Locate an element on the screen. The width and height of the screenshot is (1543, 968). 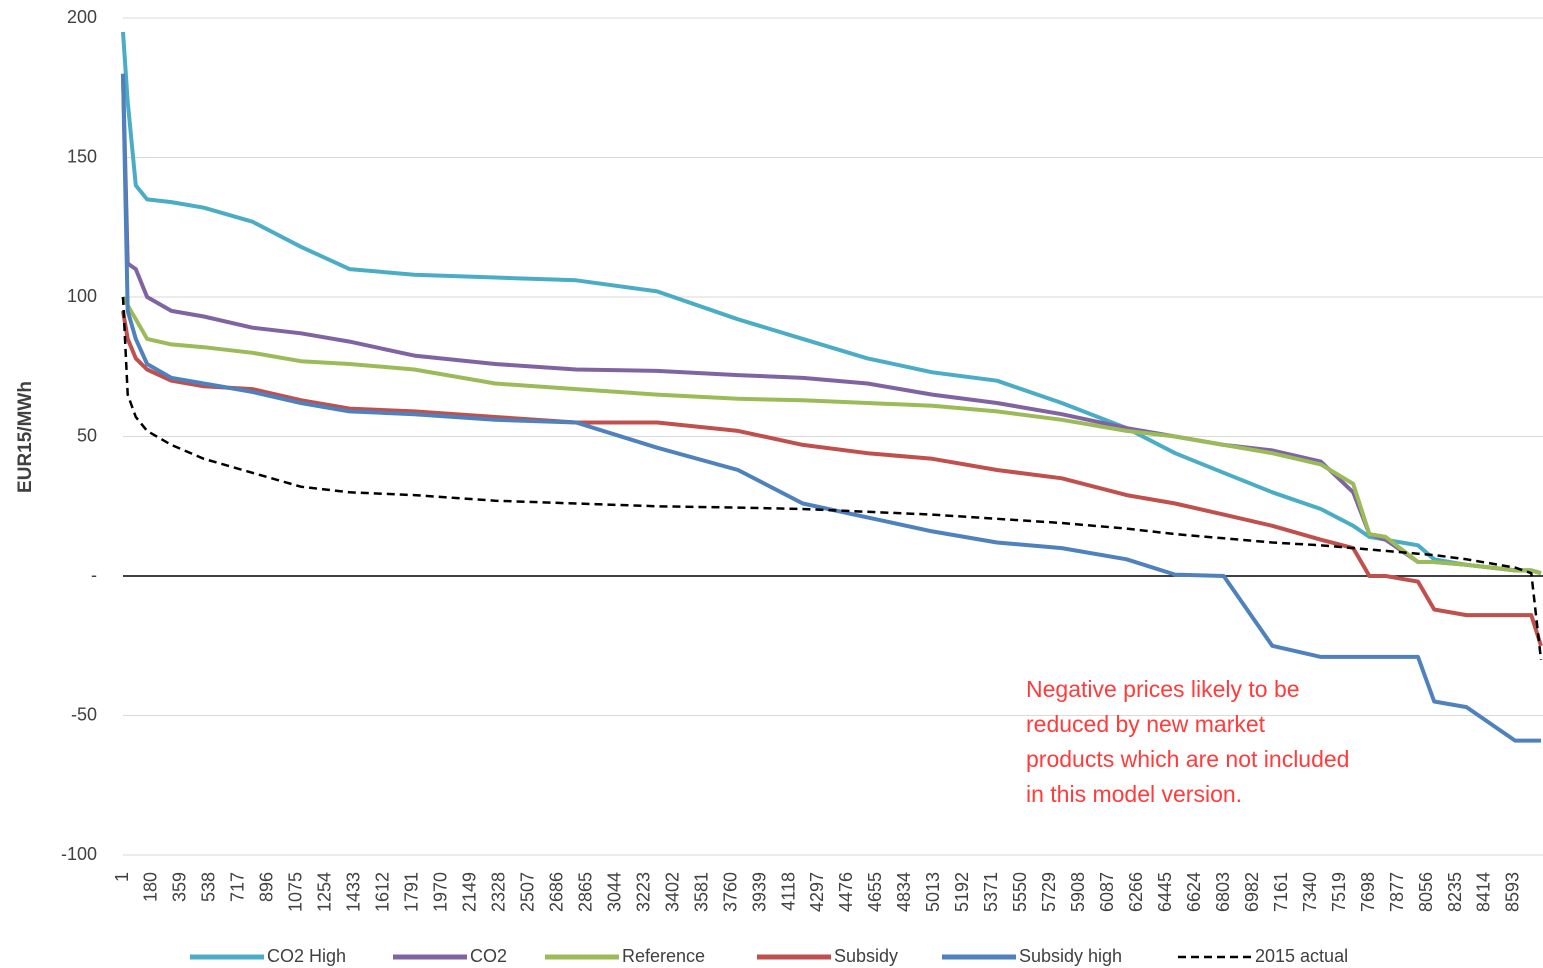
x-tick-label: 5013 is located at coordinates (933, 892).